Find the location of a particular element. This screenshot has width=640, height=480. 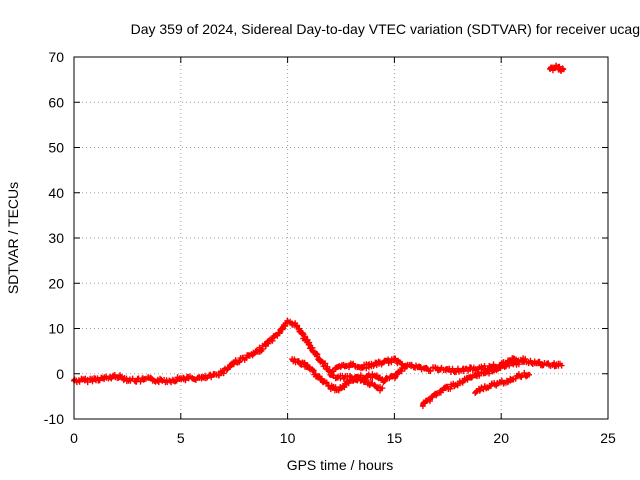

y-tick-label: 20 is located at coordinates (56, 283).